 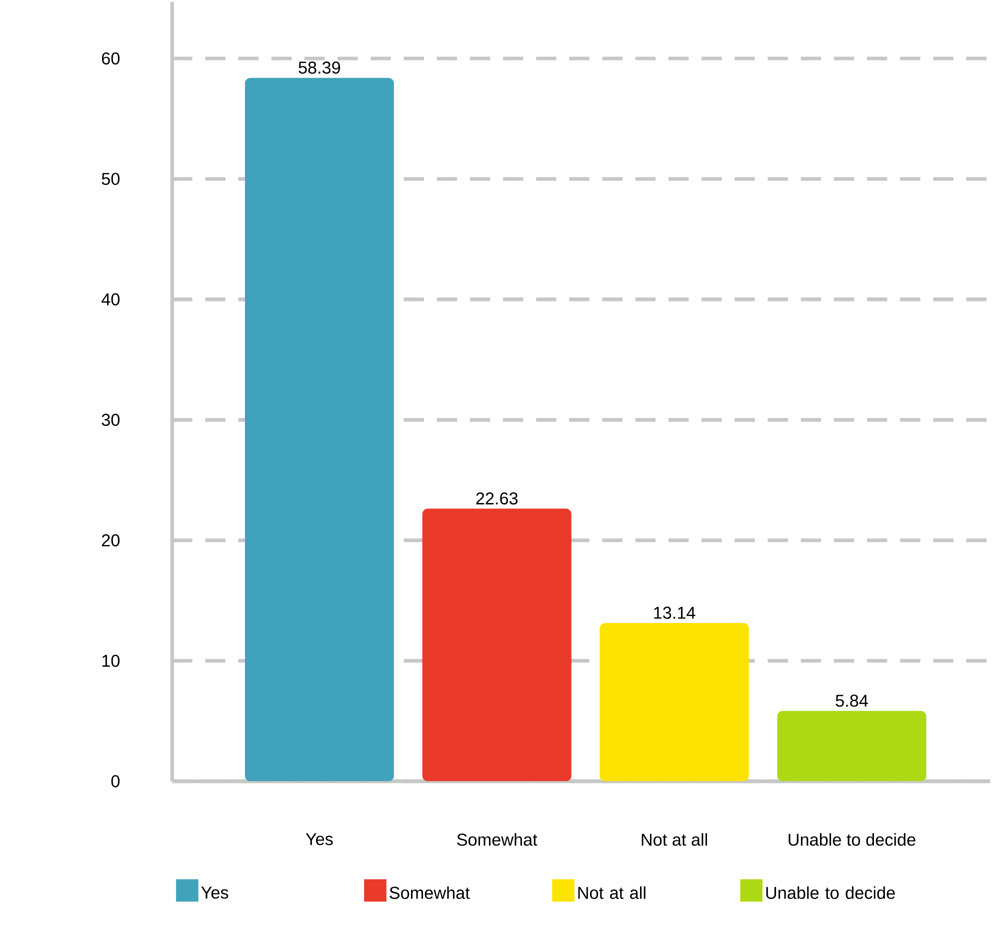 What do you see at coordinates (111, 58) in the screenshot?
I see `y-tick-label: 60` at bounding box center [111, 58].